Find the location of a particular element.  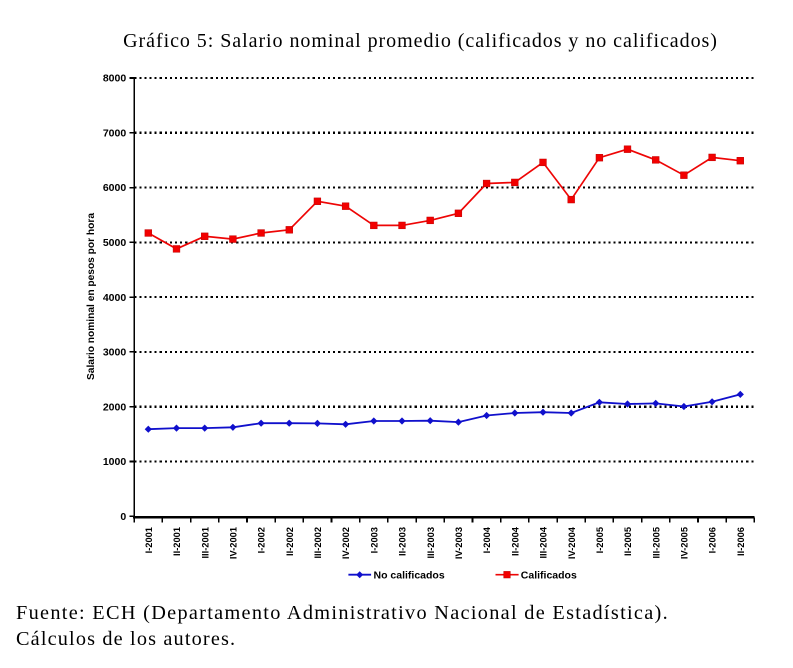

svg-text: 1000 is located at coordinates (115, 462).